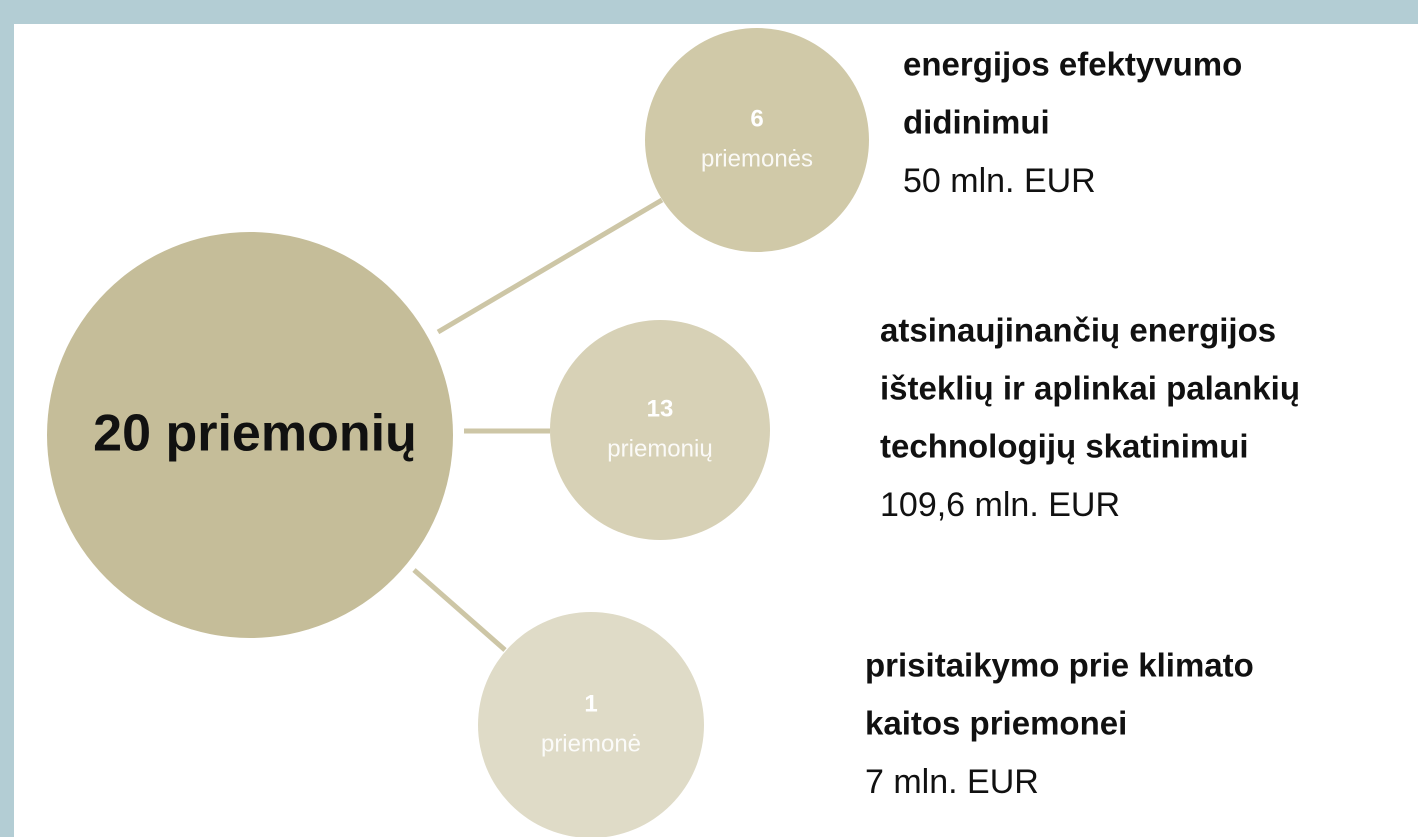 The height and width of the screenshot is (837, 1418). Describe the element at coordinates (659, 448) in the screenshot. I see `node-unit: priemonių` at that location.